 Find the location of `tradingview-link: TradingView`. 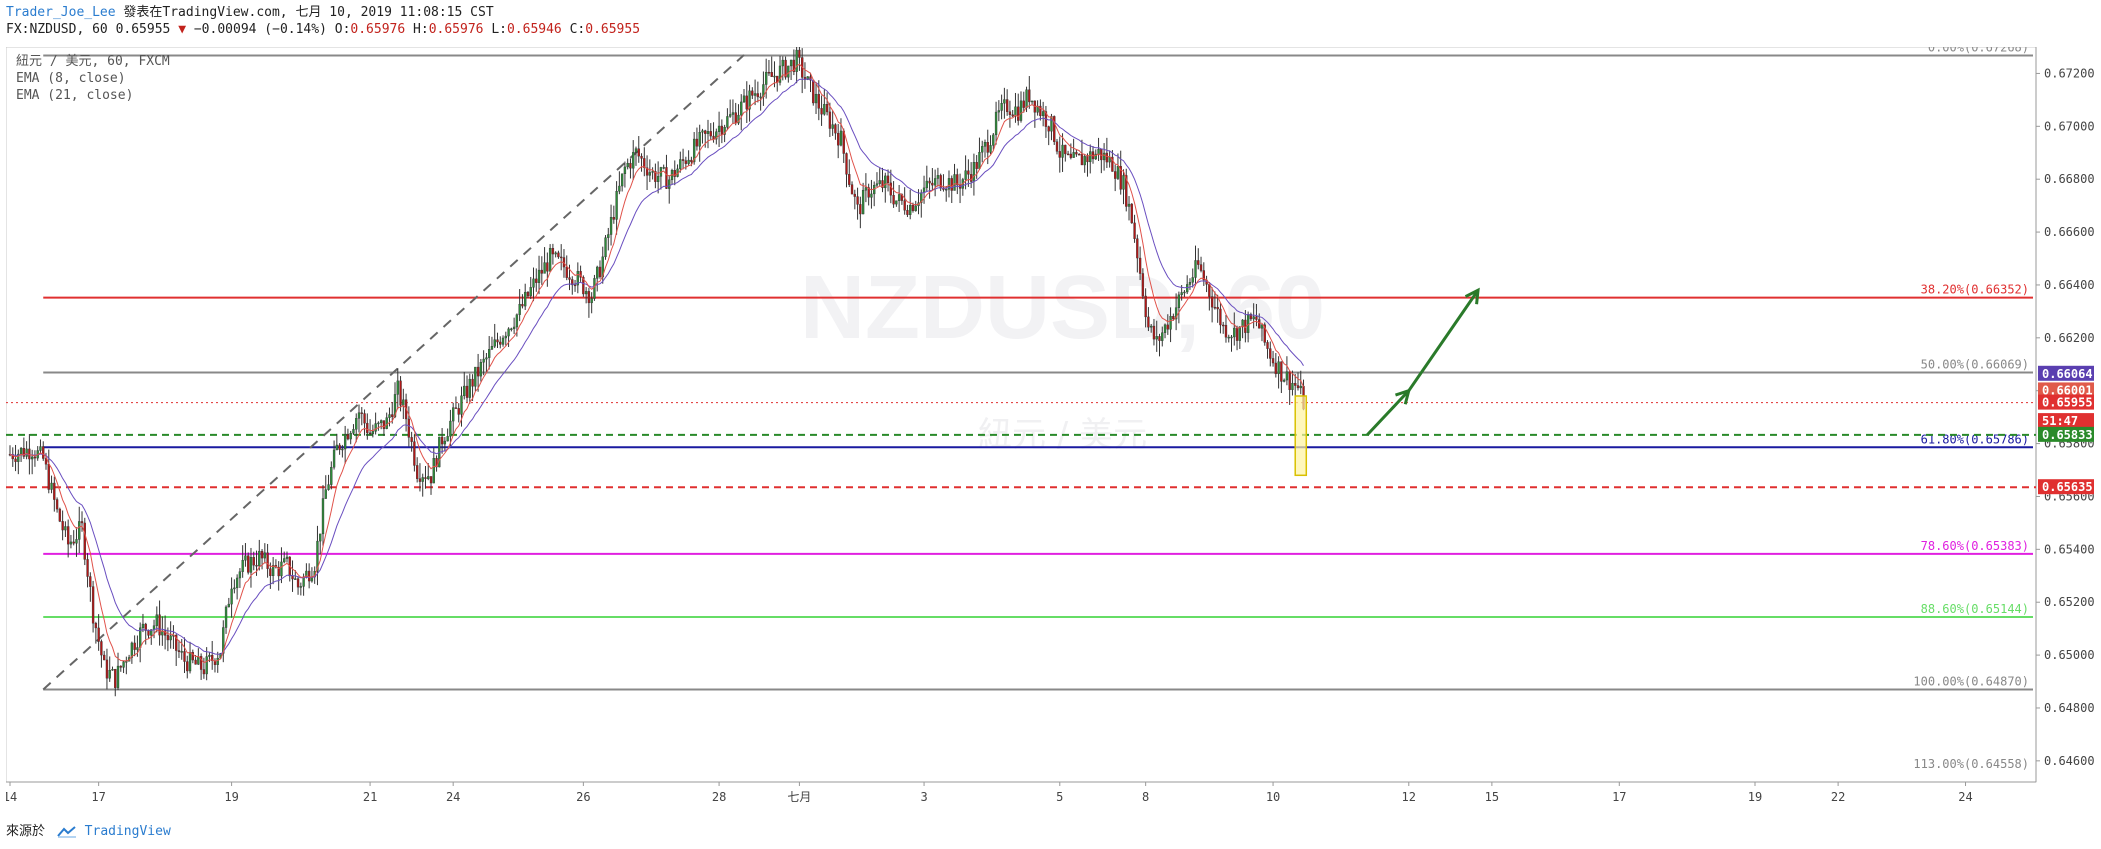

tradingview-link: TradingView is located at coordinates (127, 831).